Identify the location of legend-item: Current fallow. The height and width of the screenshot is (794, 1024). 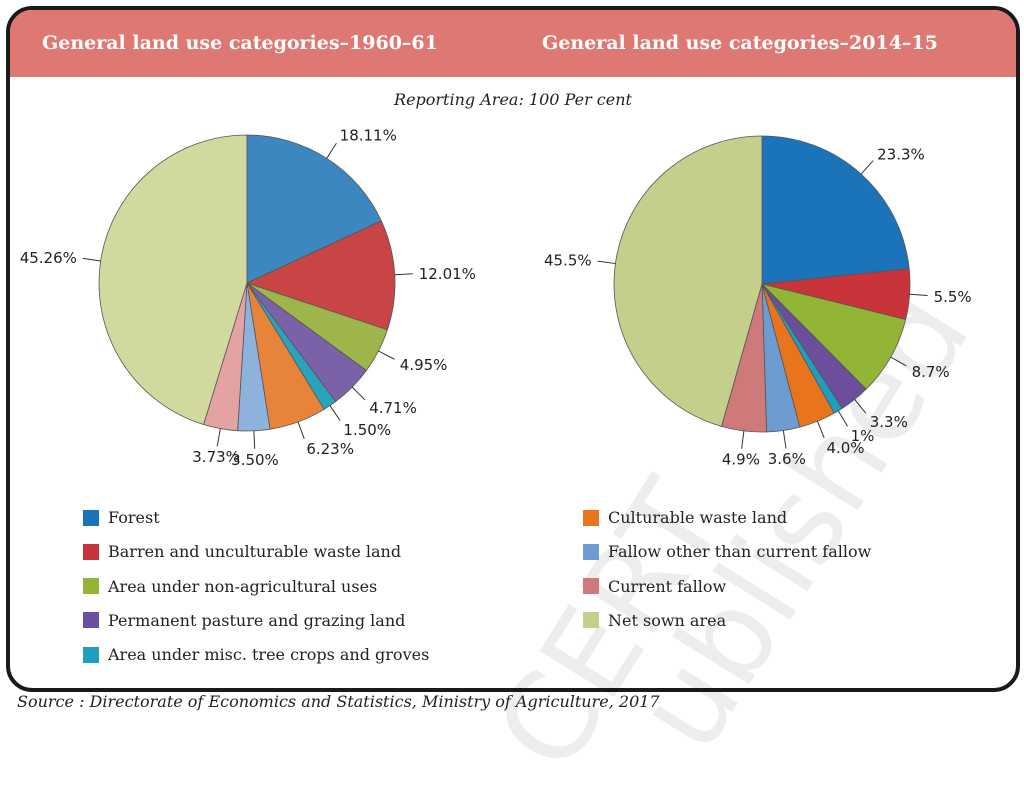
(654, 586).